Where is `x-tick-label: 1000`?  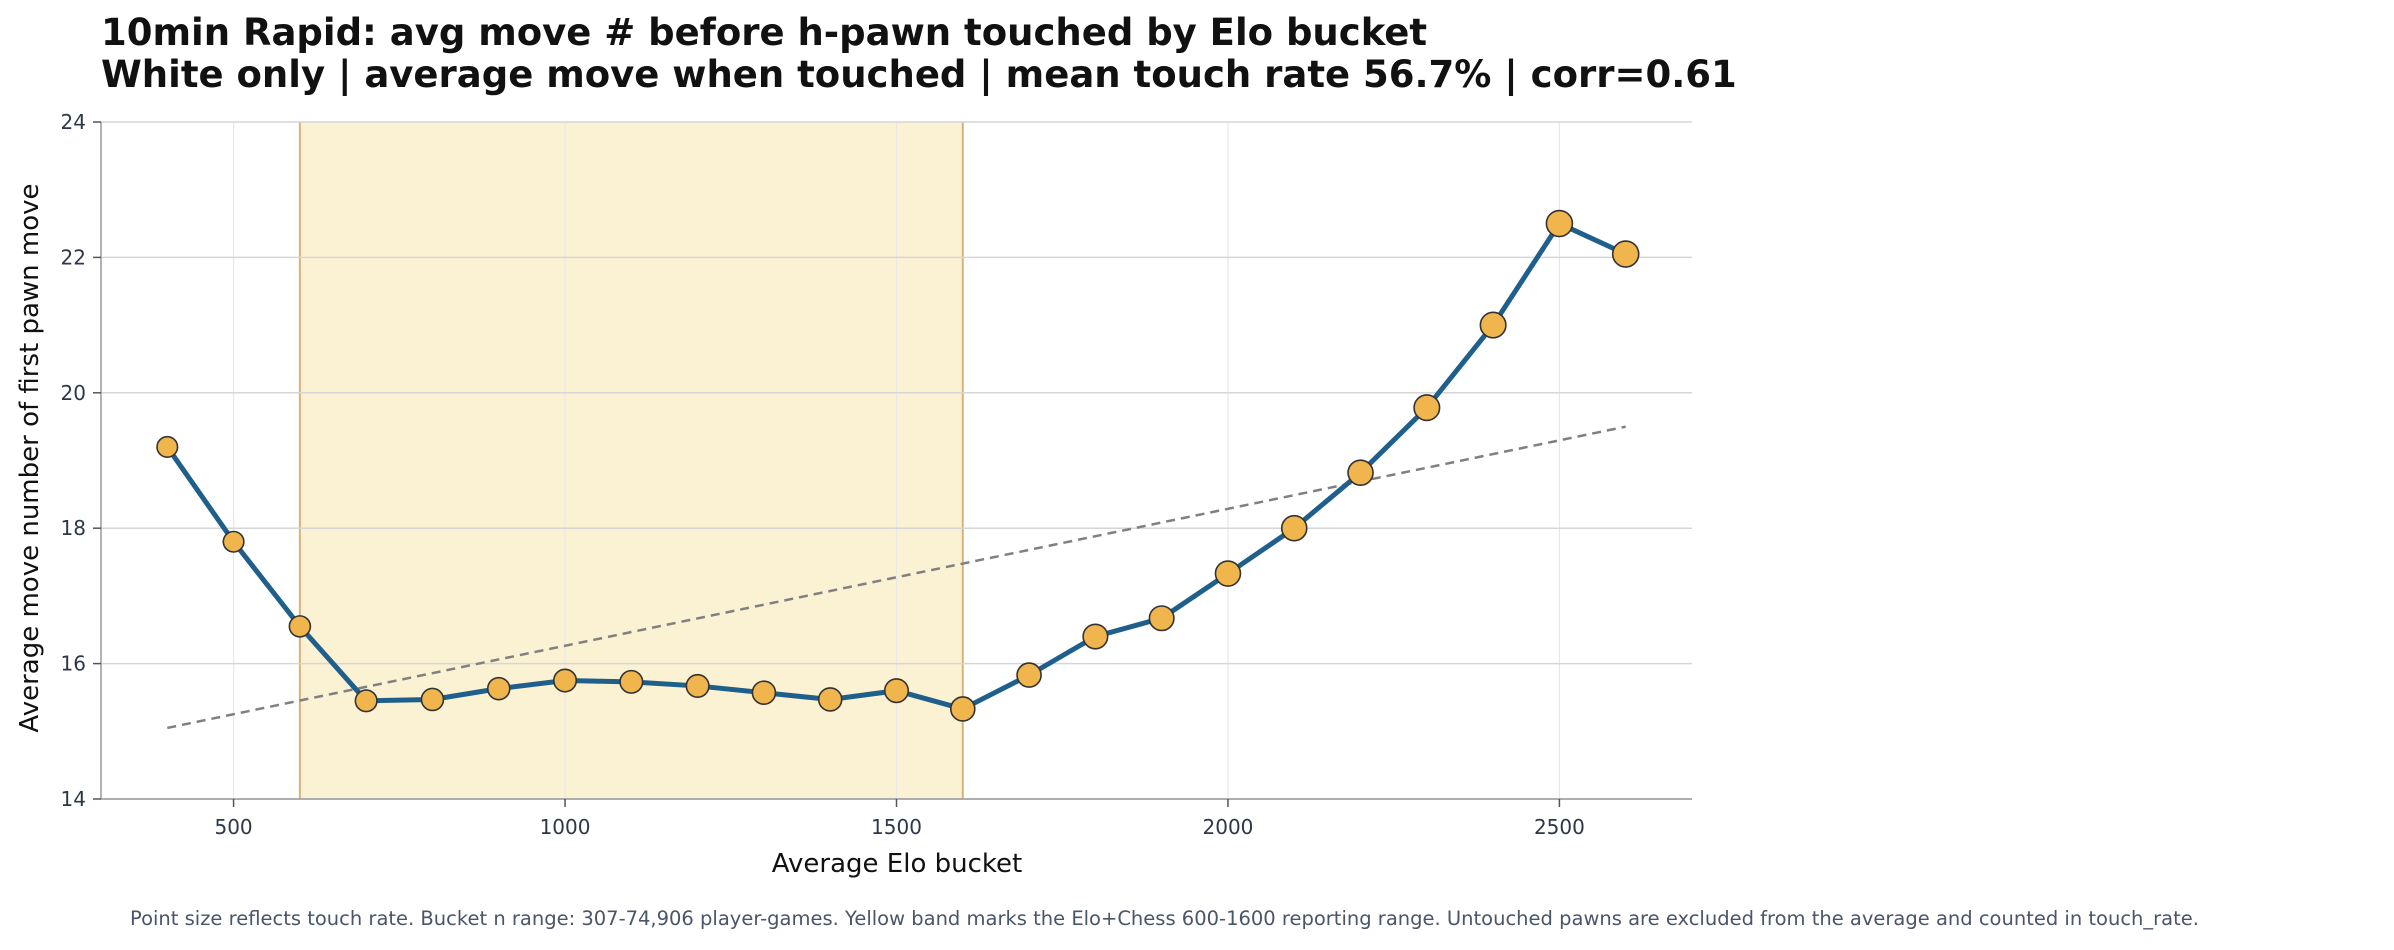
x-tick-label: 1000 is located at coordinates (565, 827).